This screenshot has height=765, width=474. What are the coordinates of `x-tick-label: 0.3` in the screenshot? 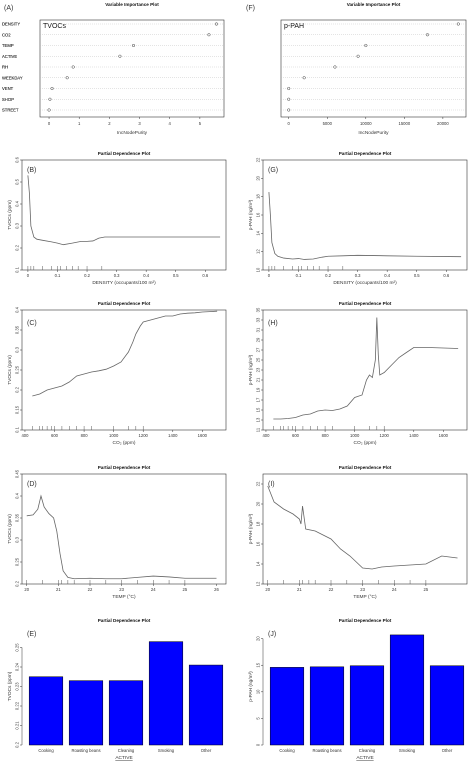 It's located at (358, 275).